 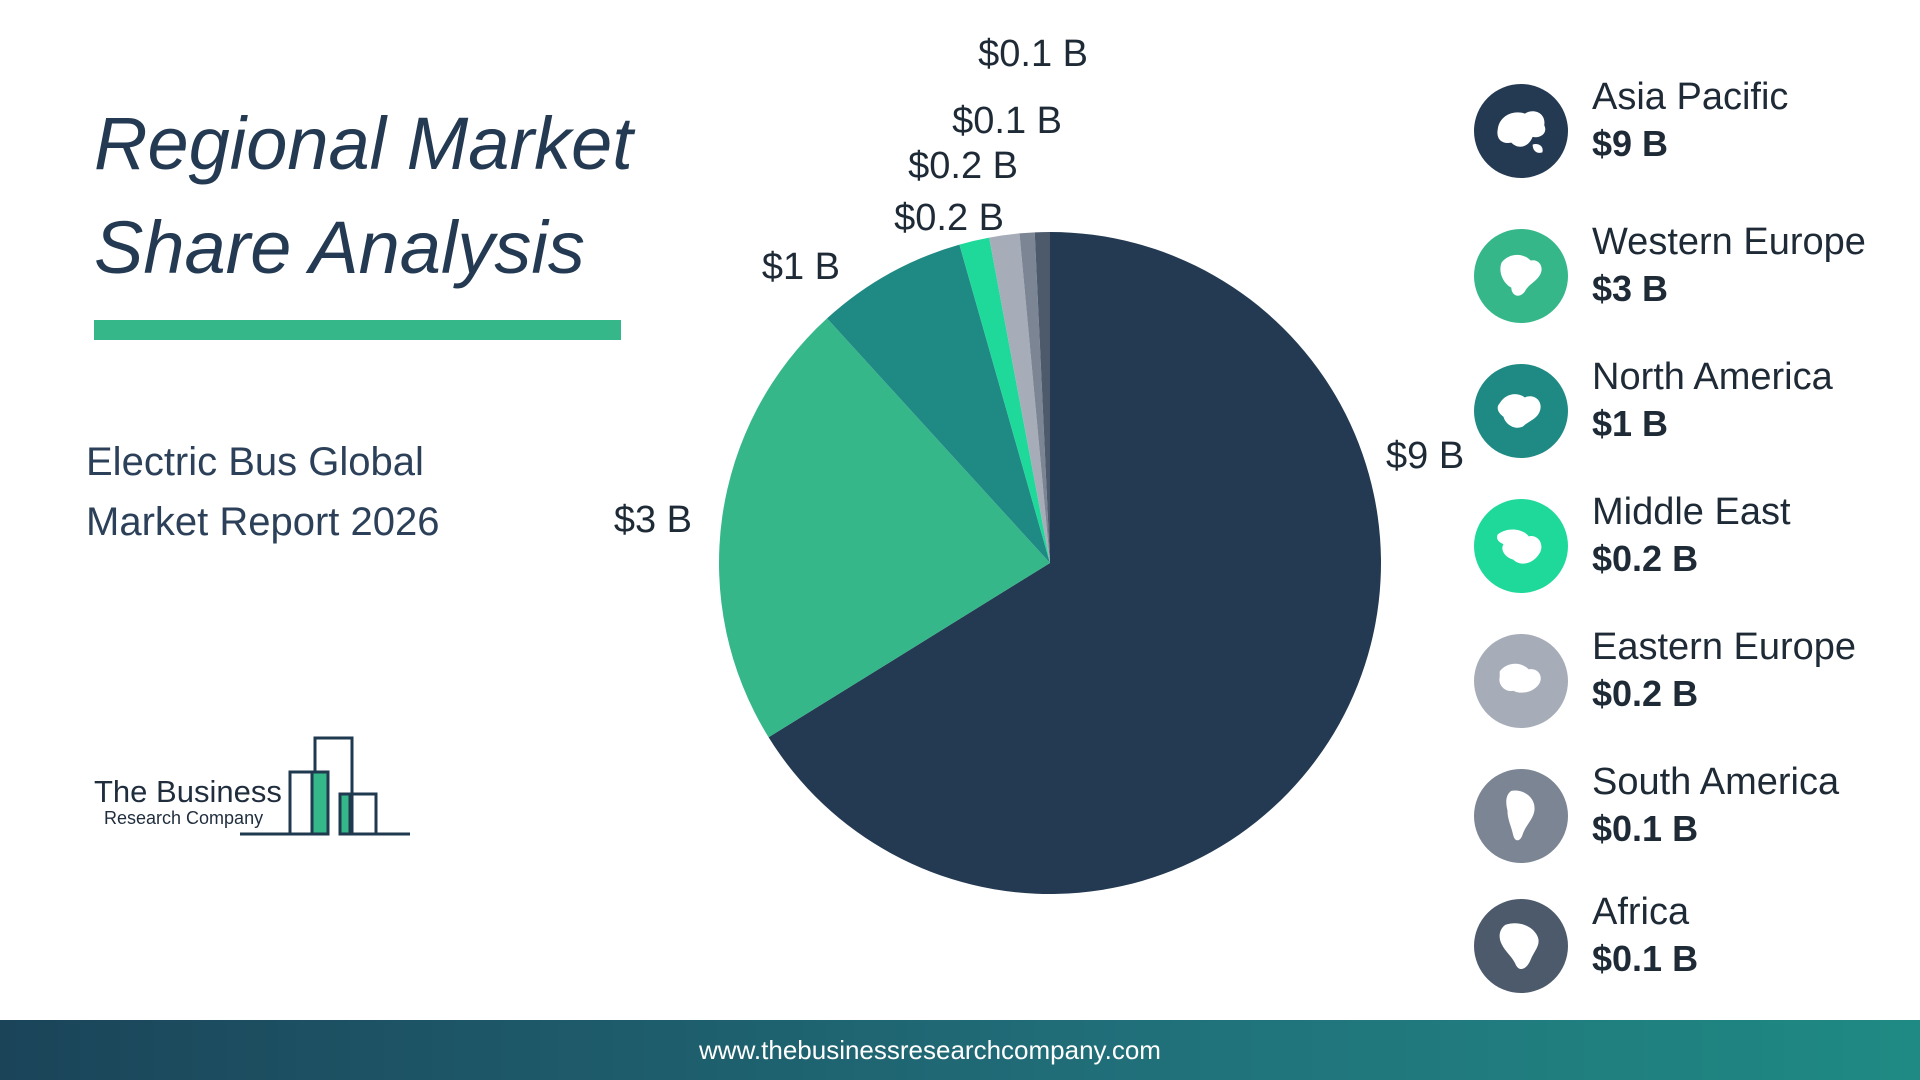 I want to click on legend-item-north-america: North America $1 B, so click(x=1694, y=411).